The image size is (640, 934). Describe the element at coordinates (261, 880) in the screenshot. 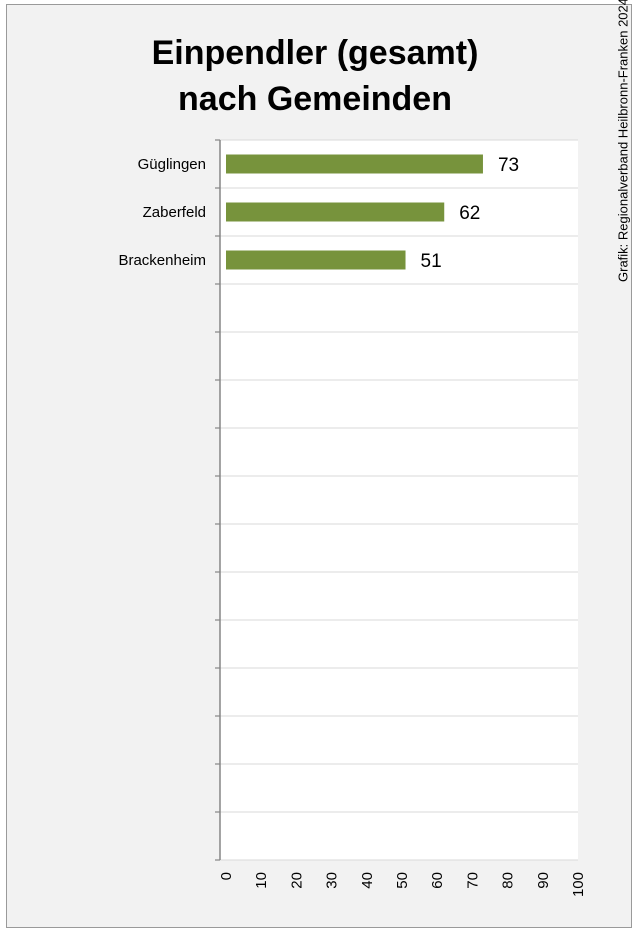

I see `x-tick-label: 10` at that location.